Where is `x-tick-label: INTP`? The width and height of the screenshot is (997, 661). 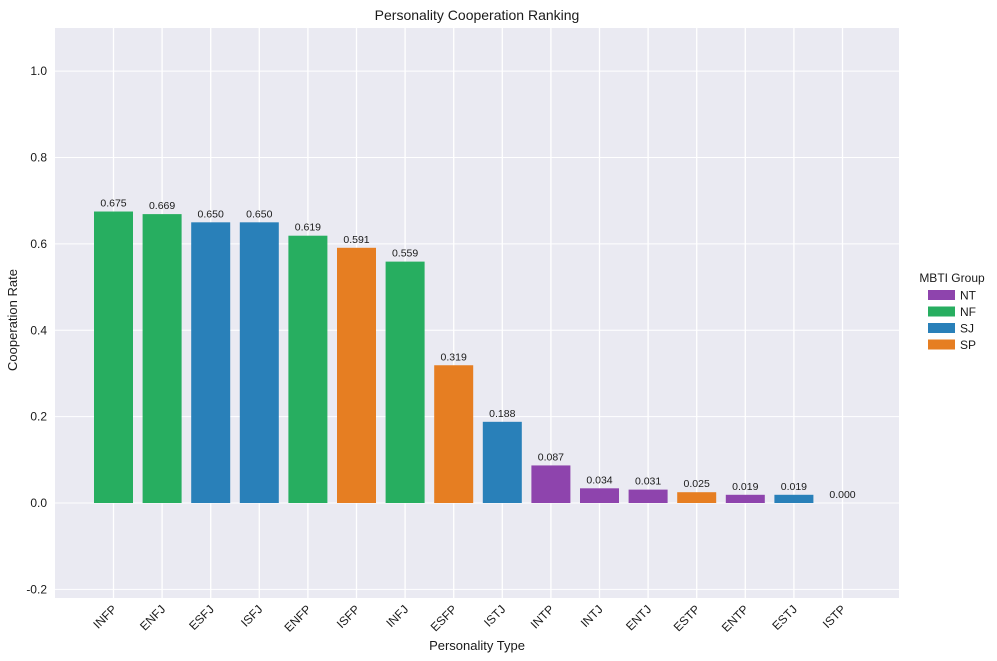 x-tick-label: INTP is located at coordinates (542, 616).